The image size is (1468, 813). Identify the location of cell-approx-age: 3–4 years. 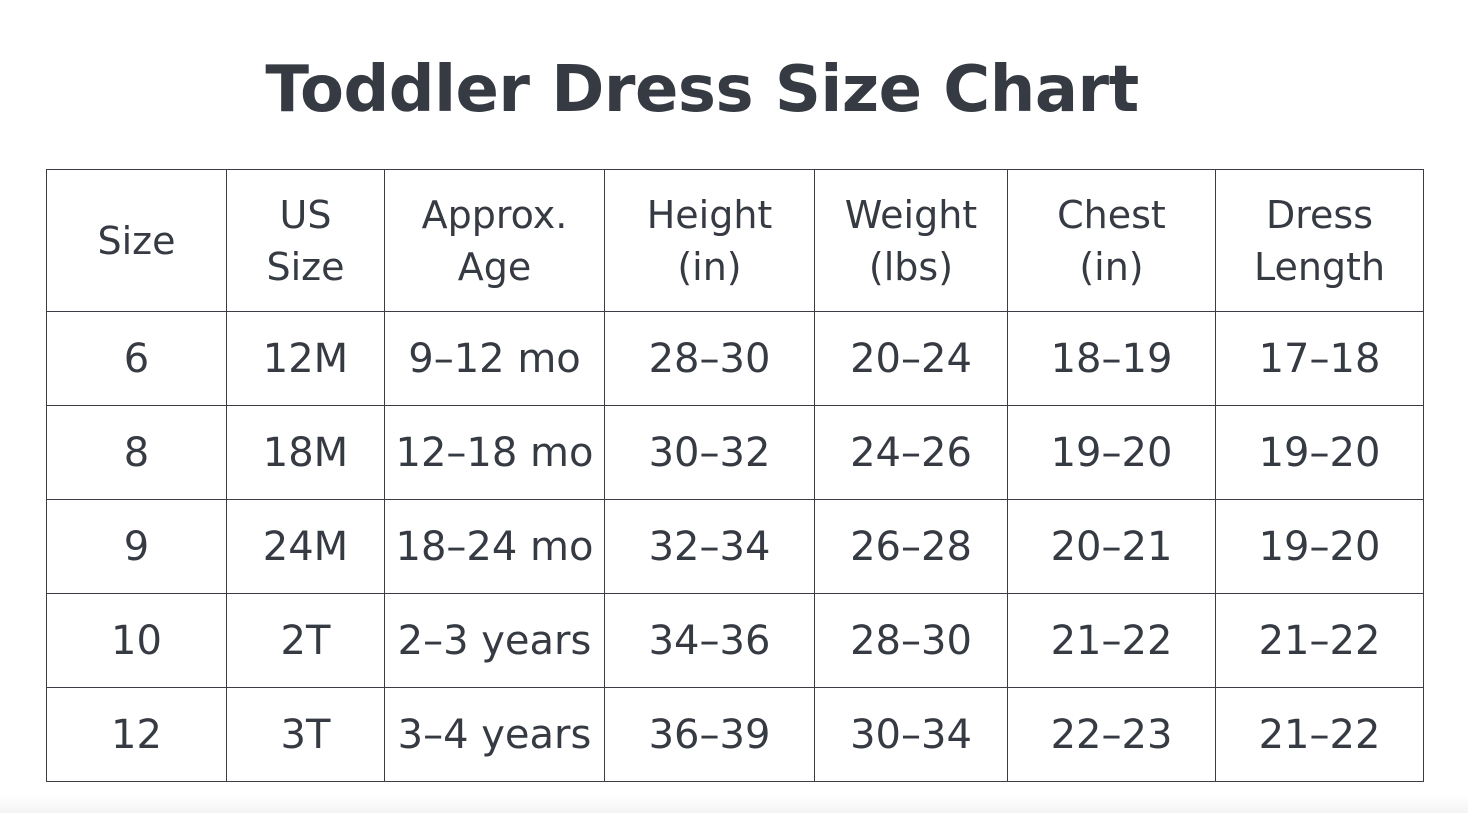
(494, 734).